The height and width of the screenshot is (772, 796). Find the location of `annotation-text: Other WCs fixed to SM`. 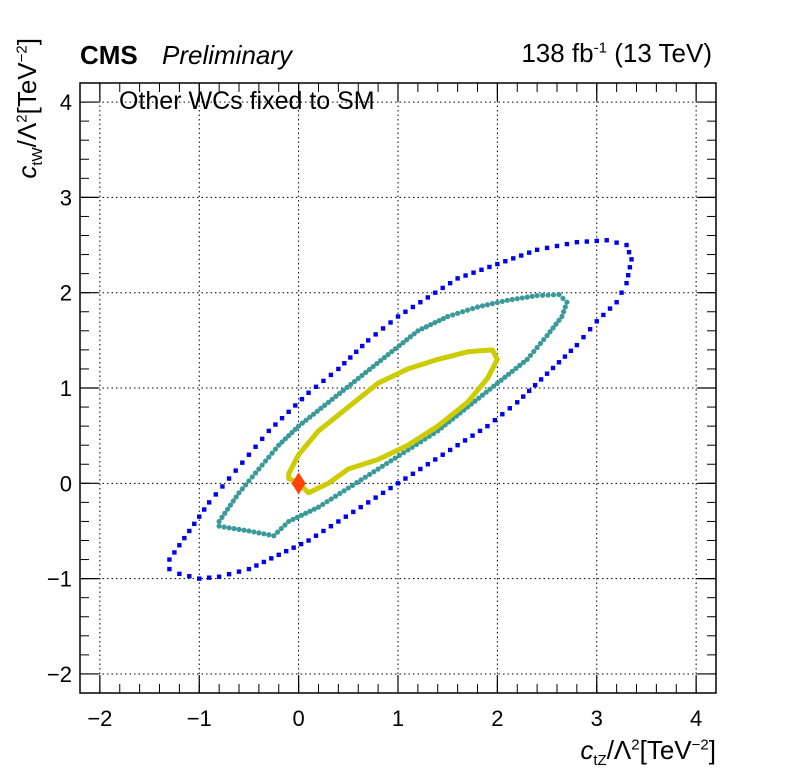

annotation-text: Other WCs fixed to SM is located at coordinates (247, 101).